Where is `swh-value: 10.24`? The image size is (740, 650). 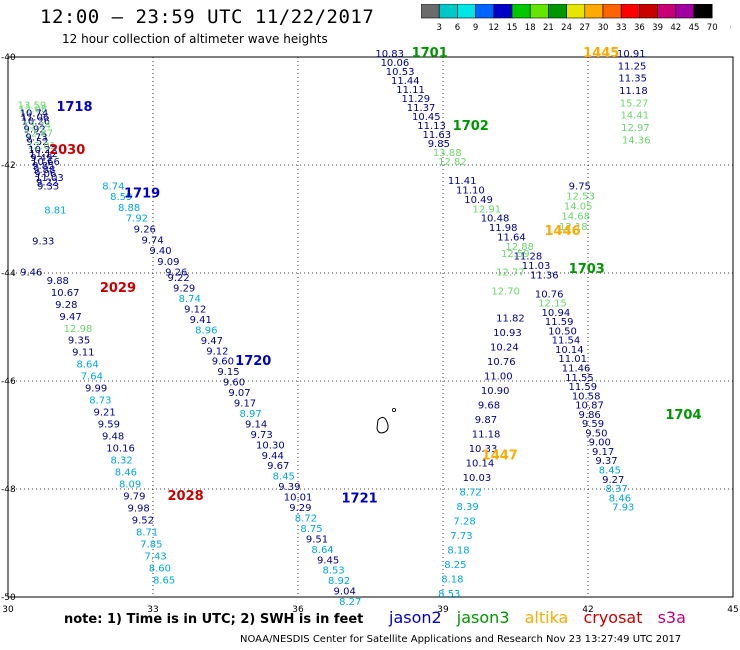 swh-value: 10.24 is located at coordinates (504, 348).